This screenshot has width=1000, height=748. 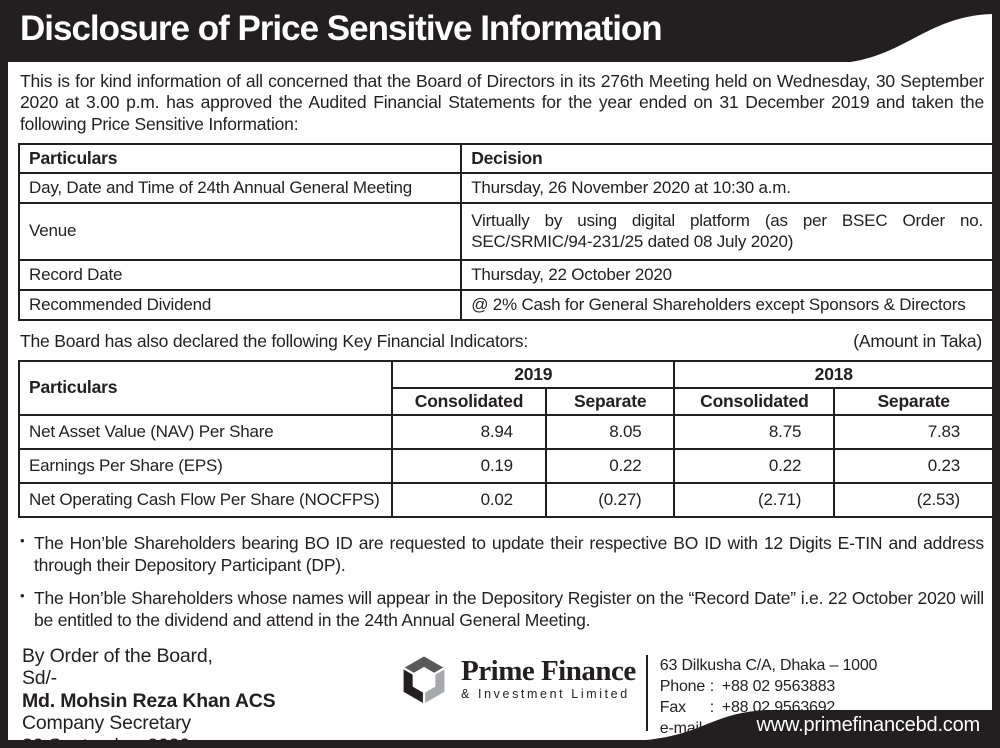 What do you see at coordinates (610, 401) in the screenshot?
I see `kfi-subheader-2019-separate: Separate` at bounding box center [610, 401].